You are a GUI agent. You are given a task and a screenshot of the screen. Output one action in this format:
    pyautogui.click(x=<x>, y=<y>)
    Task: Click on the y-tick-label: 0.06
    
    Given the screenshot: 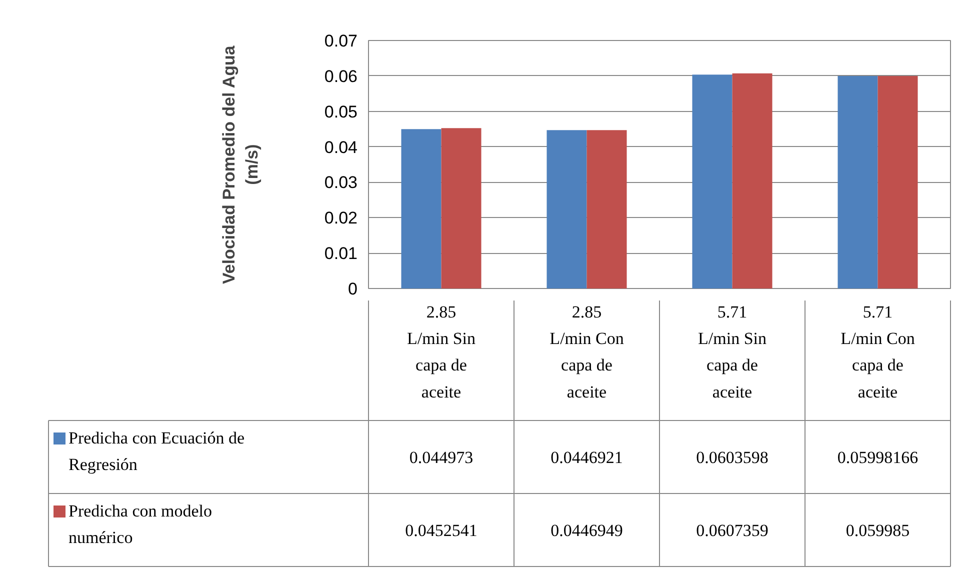 What is the action you would take?
    pyautogui.click(x=341, y=76)
    